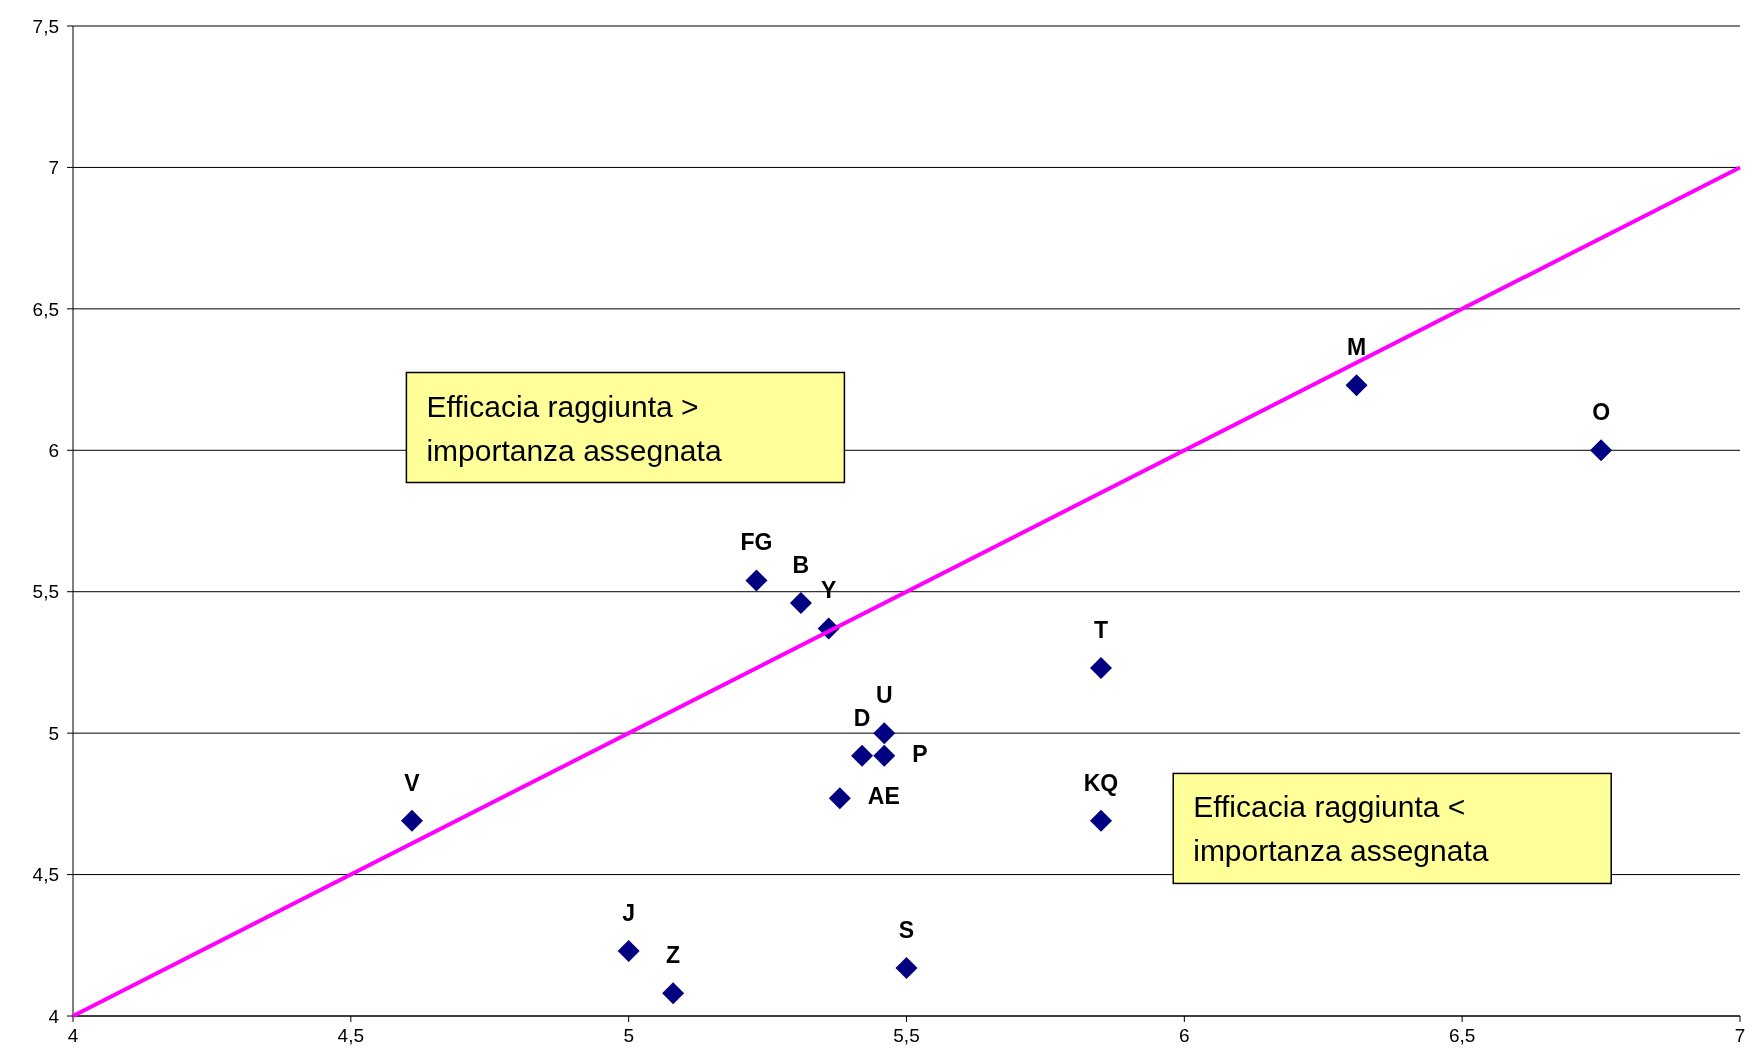 The image size is (1760, 1055). I want to click on x-tick-label: 6,5, so click(1462, 1035).